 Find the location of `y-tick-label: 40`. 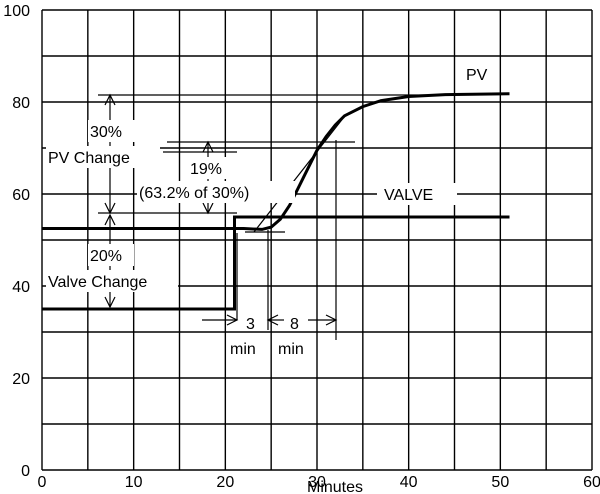

y-tick-label: 40 is located at coordinates (21, 287).